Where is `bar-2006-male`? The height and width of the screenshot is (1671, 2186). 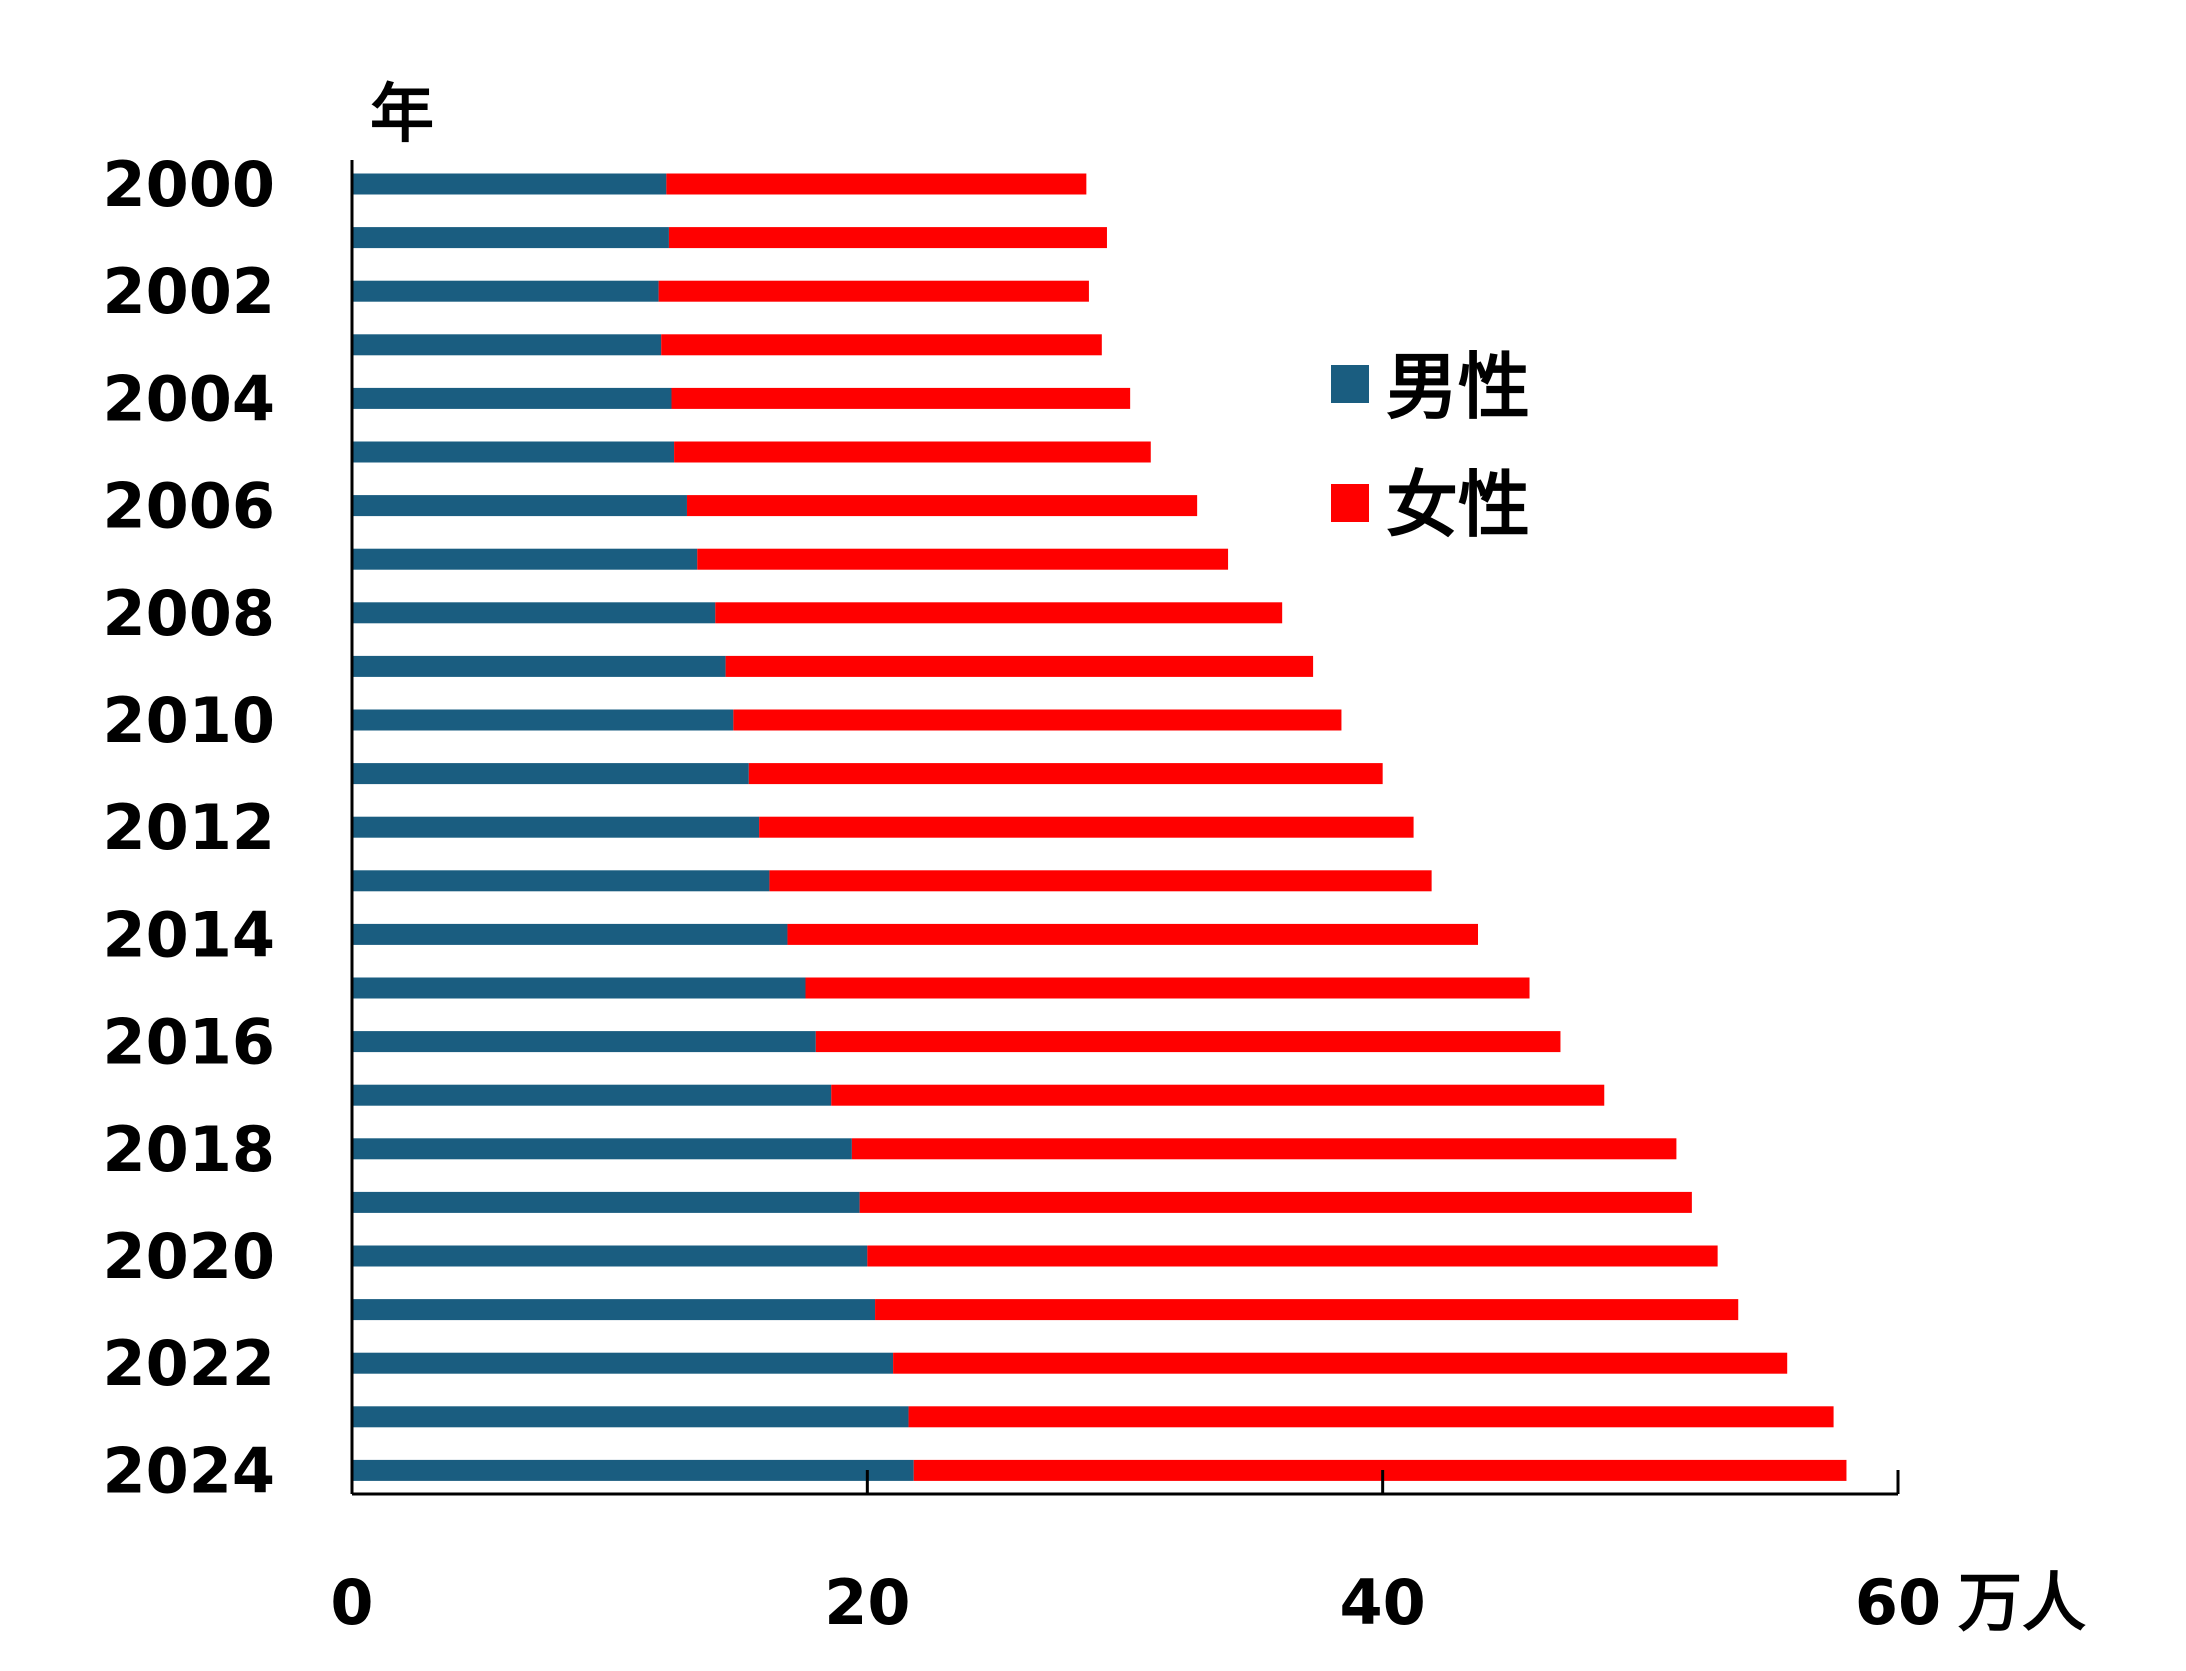
bar-2006-male is located at coordinates (519, 506).